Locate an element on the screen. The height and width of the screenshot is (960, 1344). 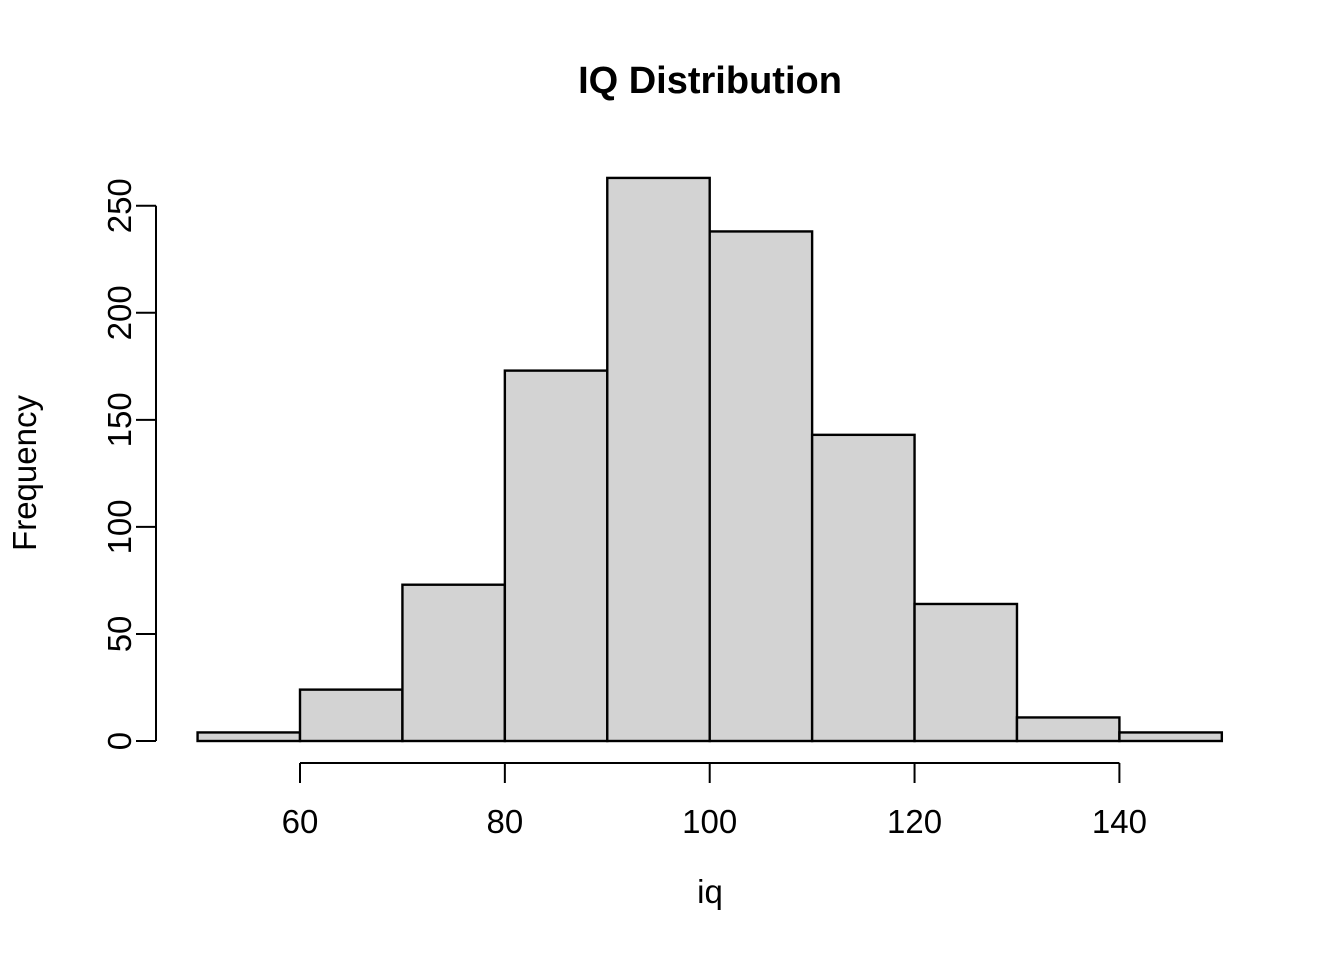
chart-title: IQ Distribution is located at coordinates (710, 81).